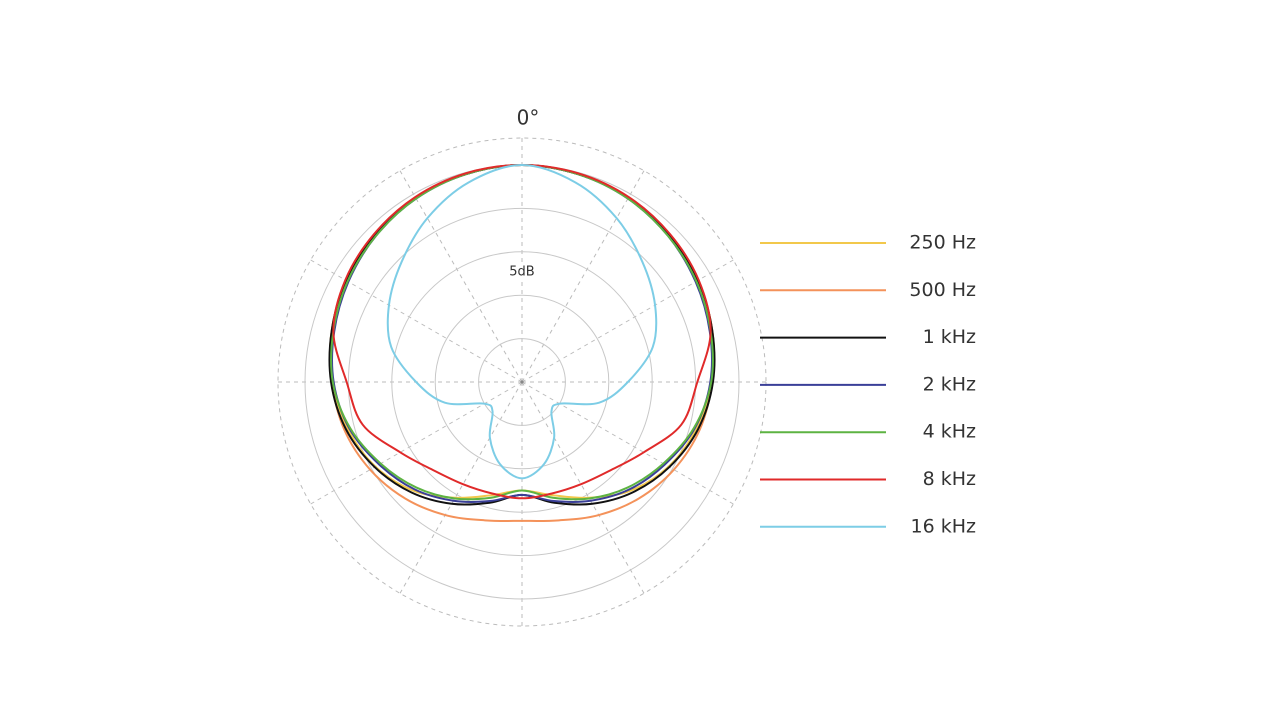 Image resolution: width=1280 pixels, height=726 pixels. Describe the element at coordinates (949, 337) in the screenshot. I see `legend-label: 1 kHz` at that location.